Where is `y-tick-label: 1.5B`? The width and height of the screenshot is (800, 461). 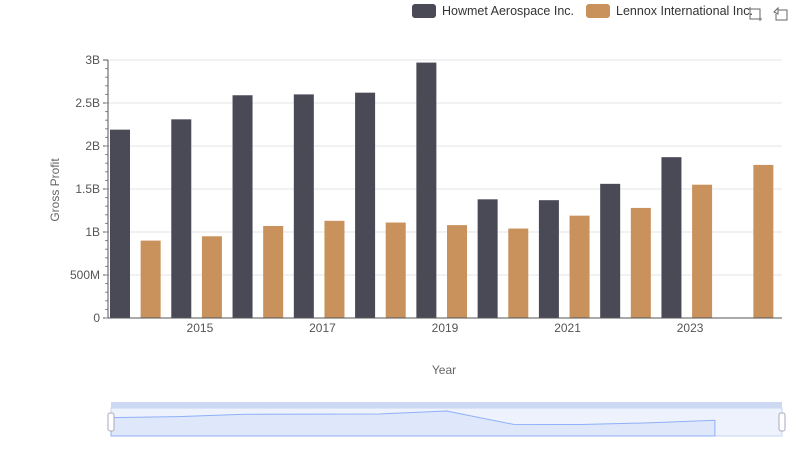
y-tick-label: 1.5B is located at coordinates (87, 189).